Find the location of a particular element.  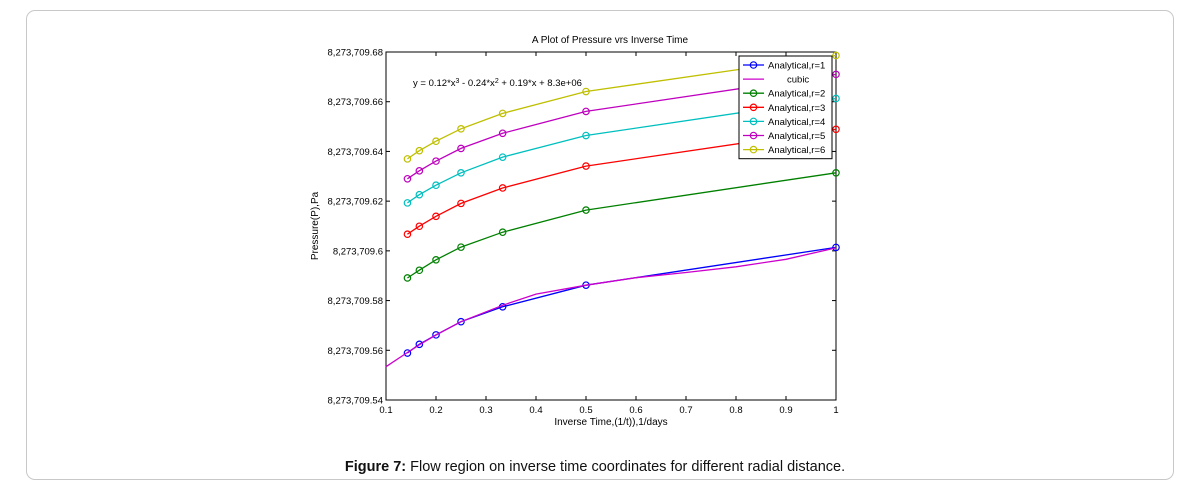

series-line-cubic is located at coordinates (611, 307).